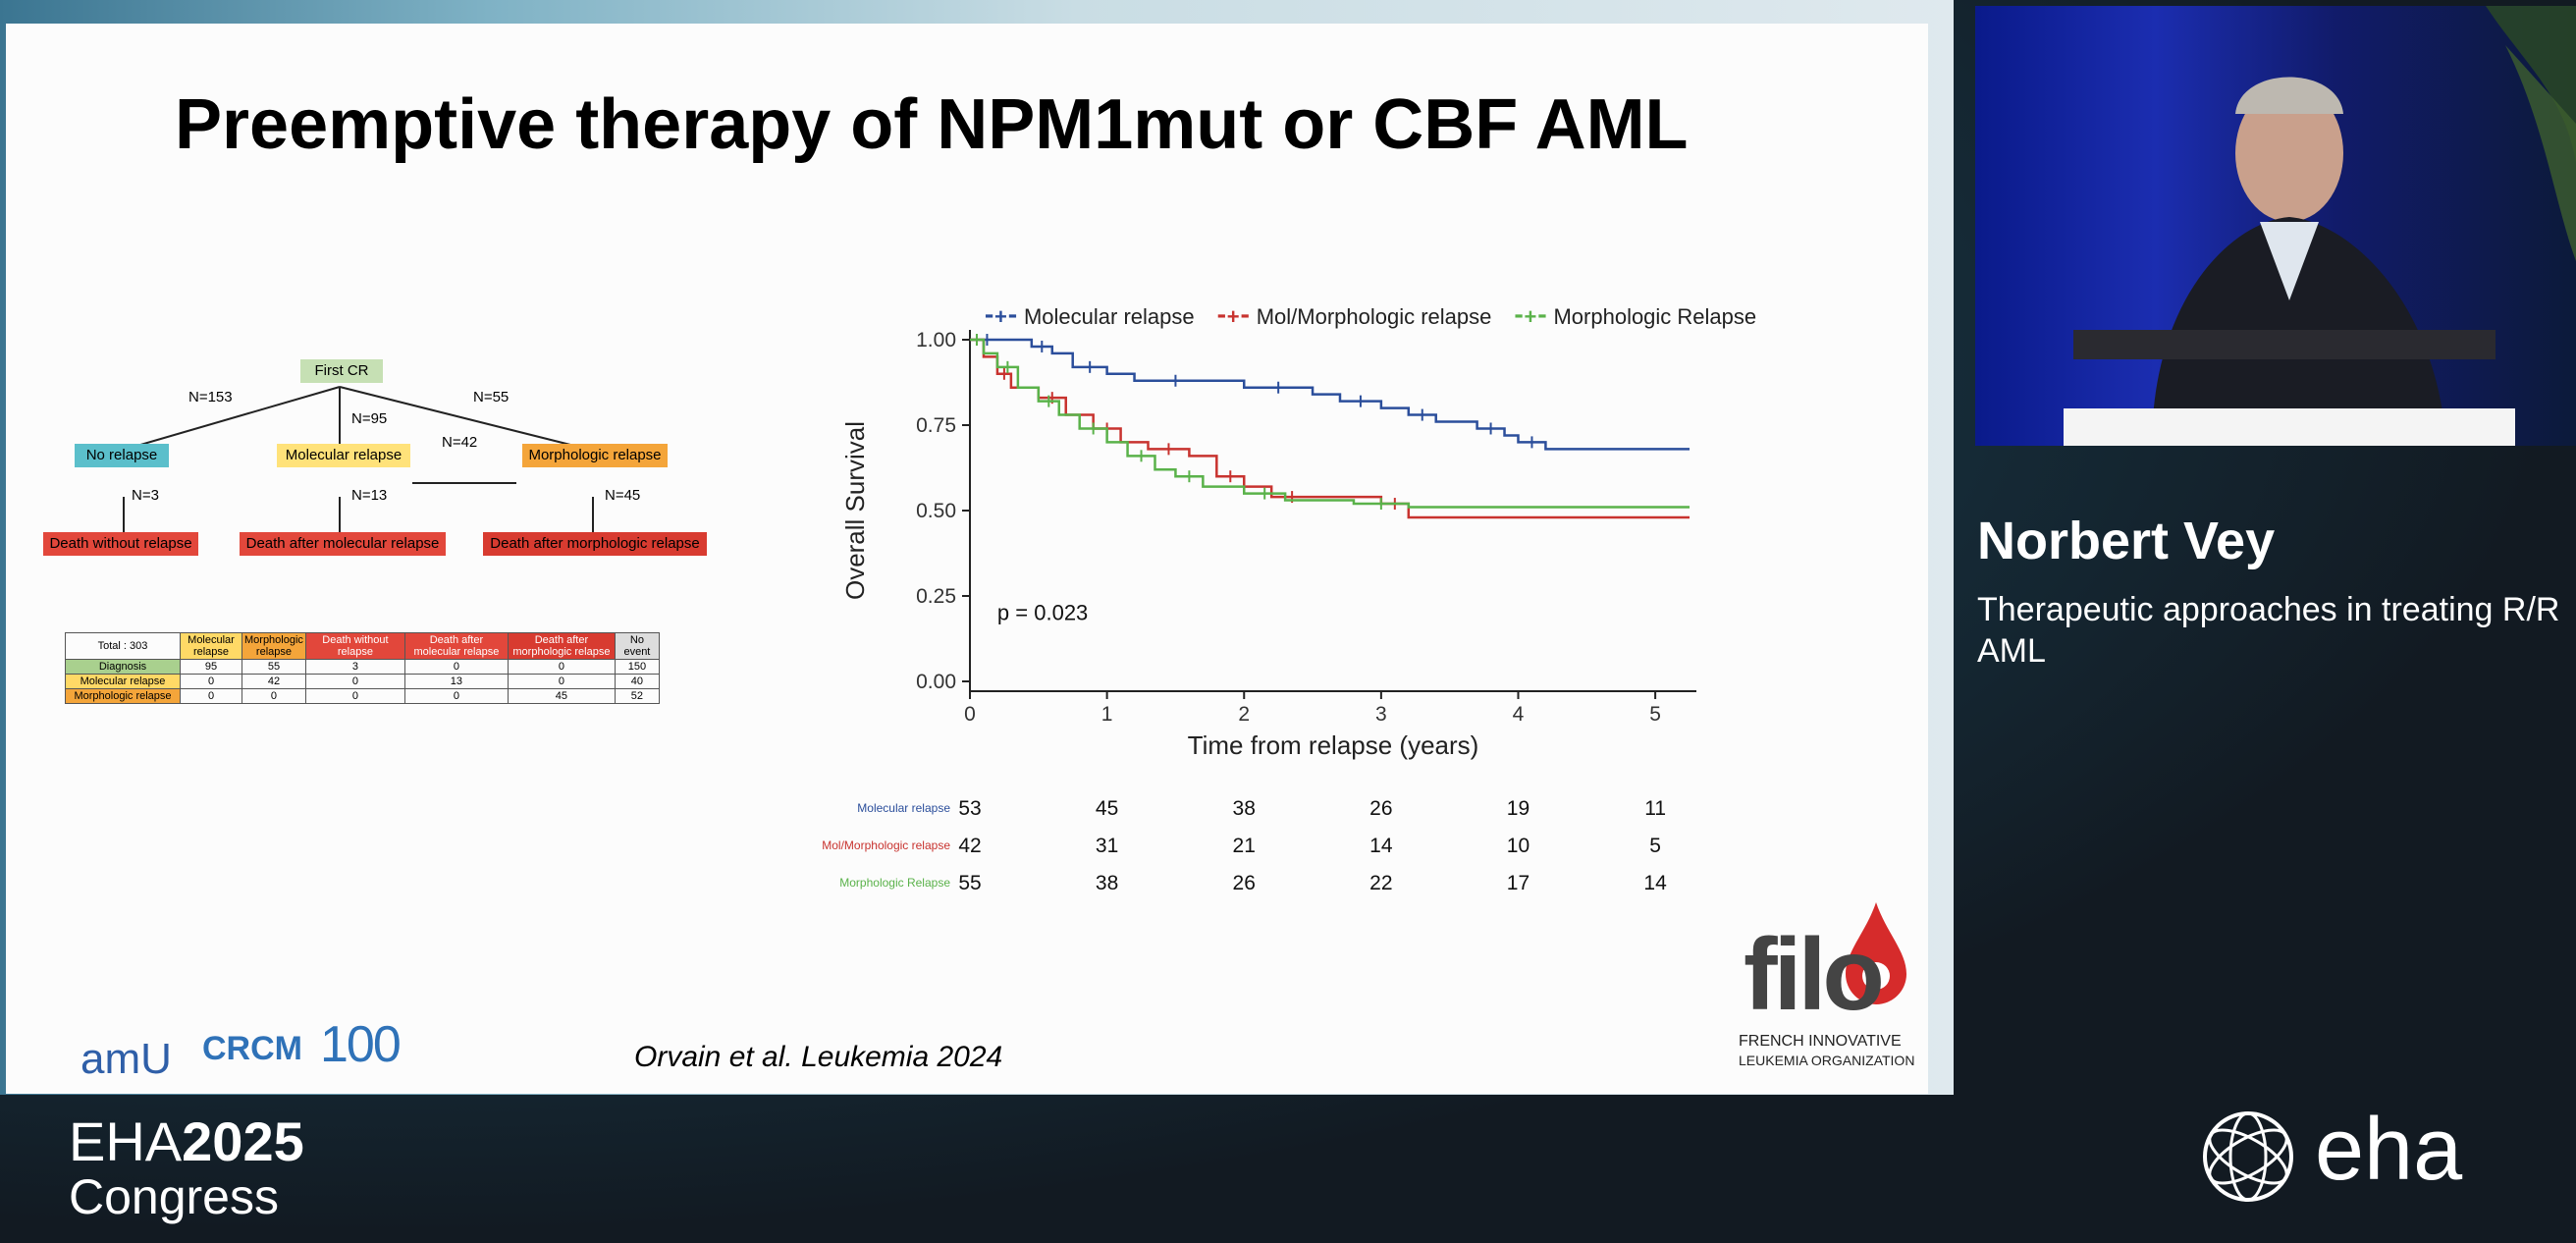 The width and height of the screenshot is (2576, 1243). Describe the element at coordinates (1333, 745) in the screenshot. I see `x-axis-label: Time from relapse (years)` at that location.